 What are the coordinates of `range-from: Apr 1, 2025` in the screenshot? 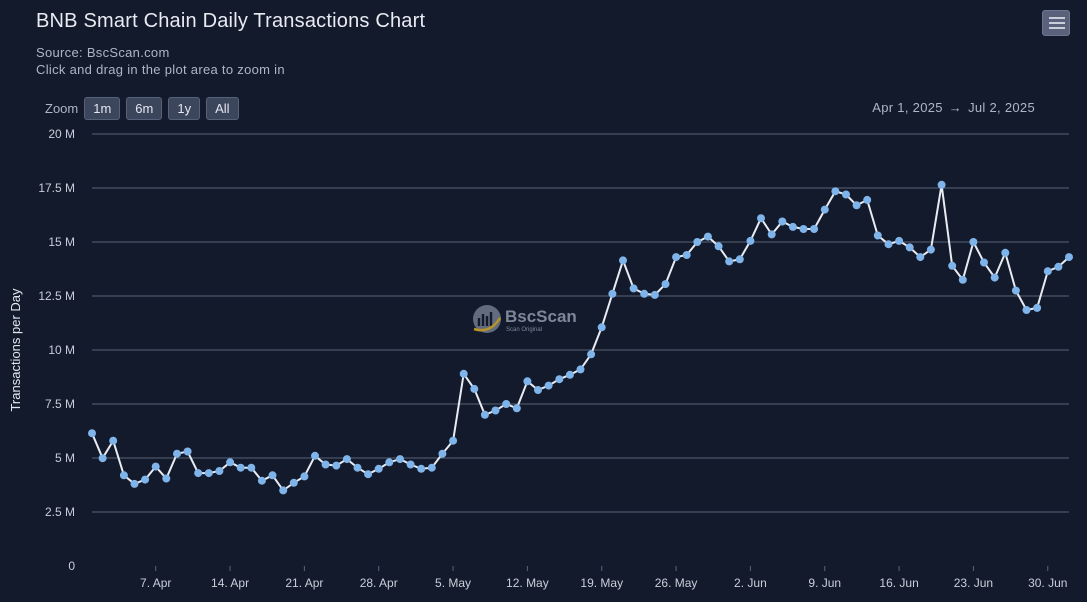 It's located at (907, 107).